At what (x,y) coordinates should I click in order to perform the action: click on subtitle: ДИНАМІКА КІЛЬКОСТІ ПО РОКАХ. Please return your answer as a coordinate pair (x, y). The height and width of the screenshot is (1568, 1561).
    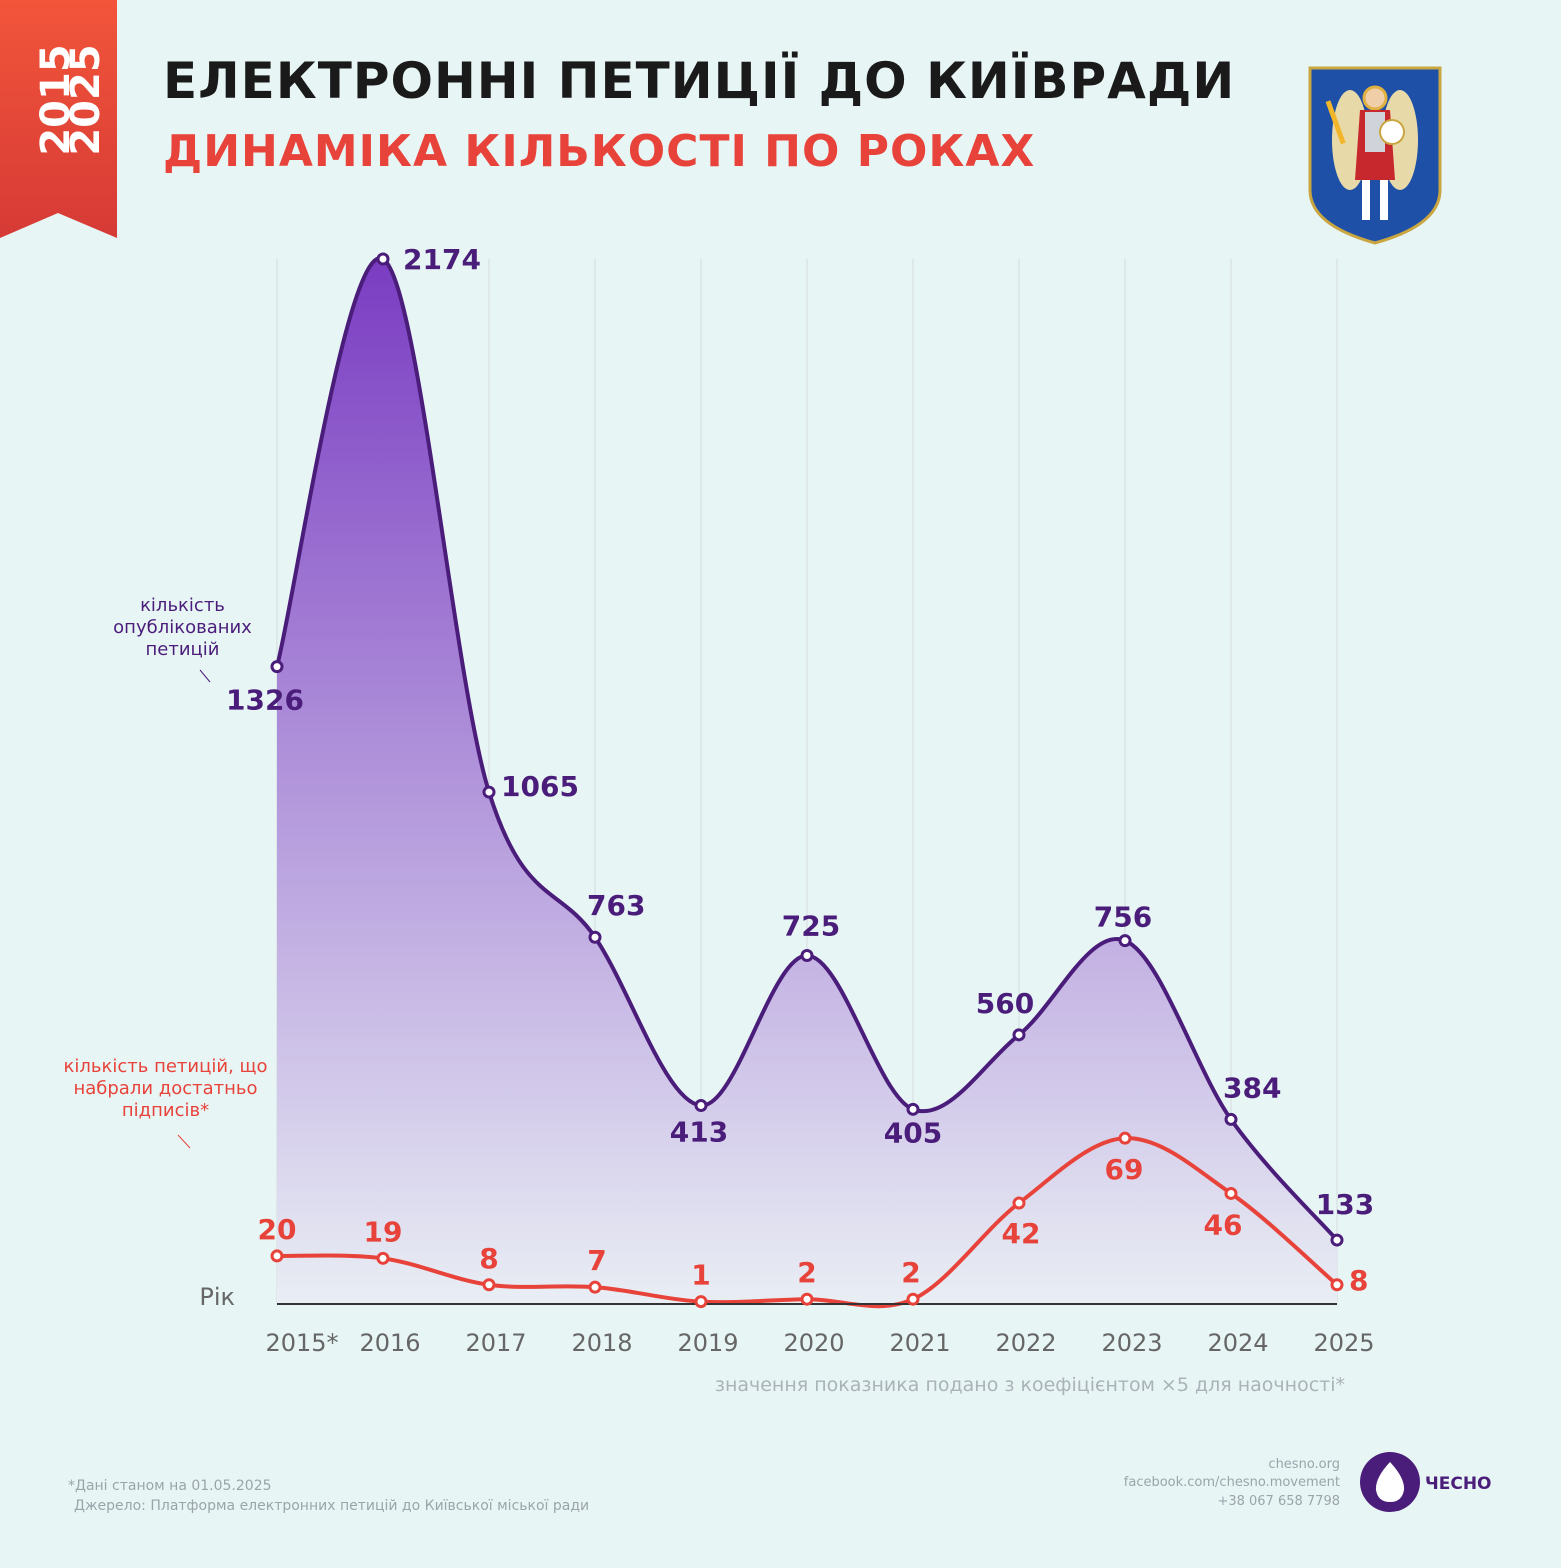
    Looking at the image, I should click on (599, 151).